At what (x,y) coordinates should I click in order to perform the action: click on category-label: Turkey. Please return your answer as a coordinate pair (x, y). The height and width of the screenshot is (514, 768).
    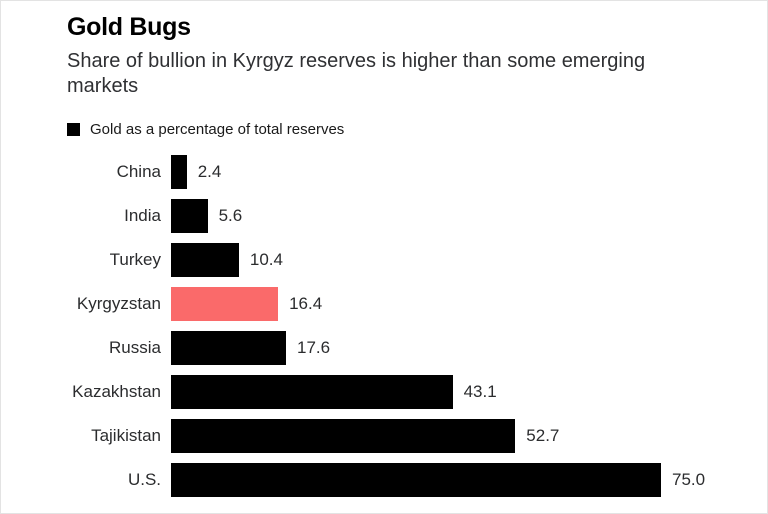
    Looking at the image, I should click on (135, 259).